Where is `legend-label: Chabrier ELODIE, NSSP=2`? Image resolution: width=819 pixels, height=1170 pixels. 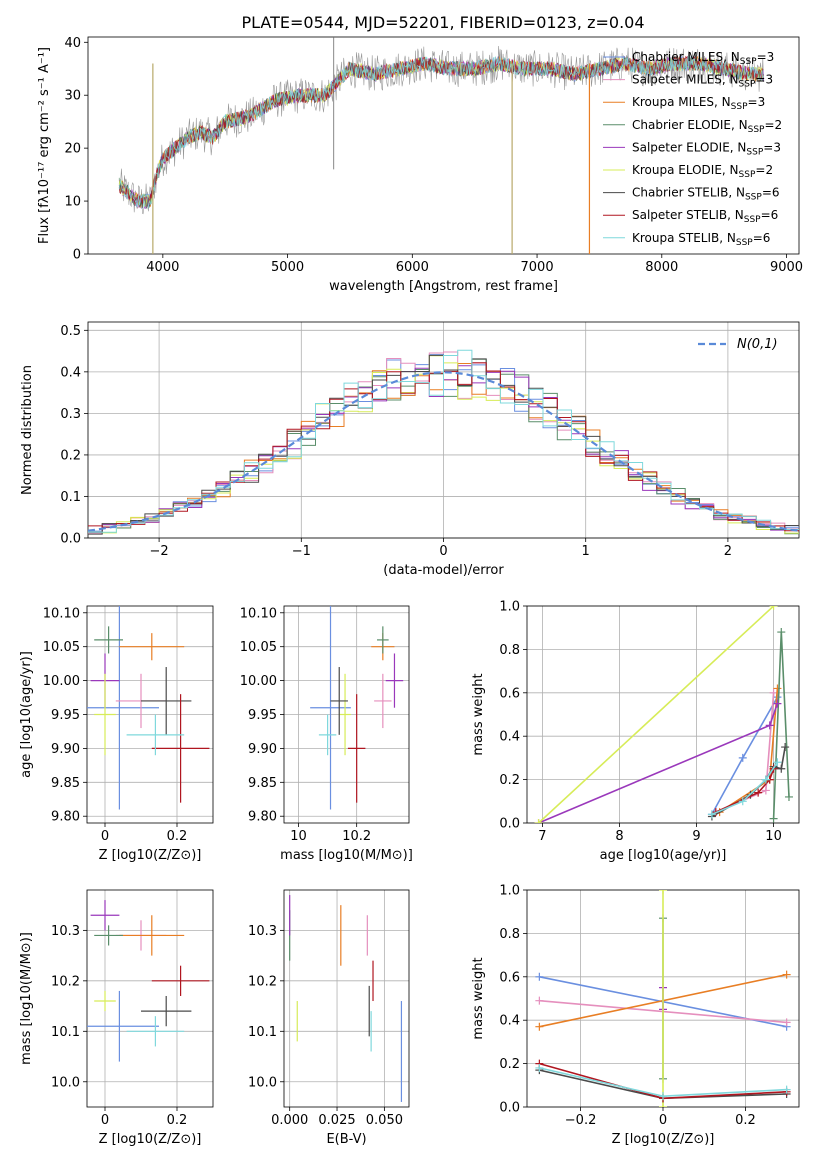 legend-label: Chabrier ELODIE, NSSP=2 is located at coordinates (707, 126).